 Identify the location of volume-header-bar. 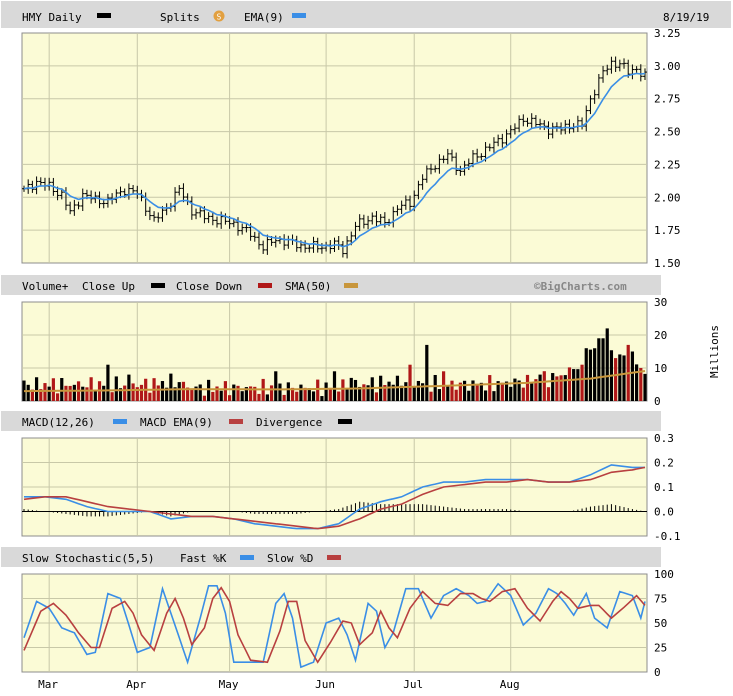
(331, 285).